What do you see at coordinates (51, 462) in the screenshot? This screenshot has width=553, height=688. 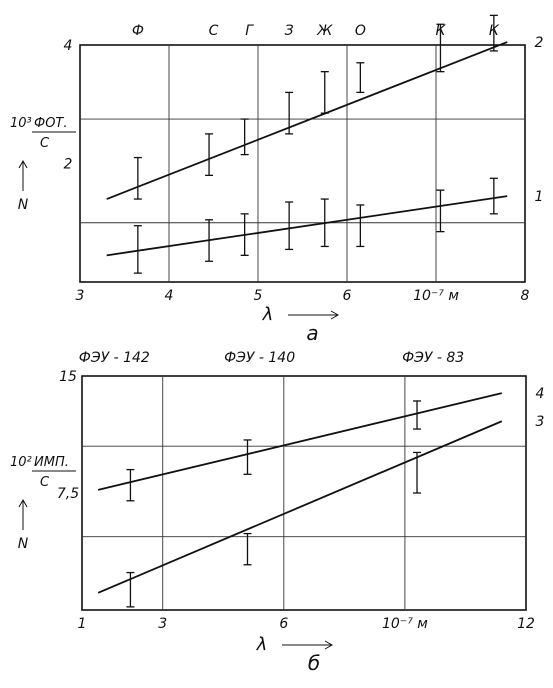 I see `y-unit-numerator: ИМП.` at bounding box center [51, 462].